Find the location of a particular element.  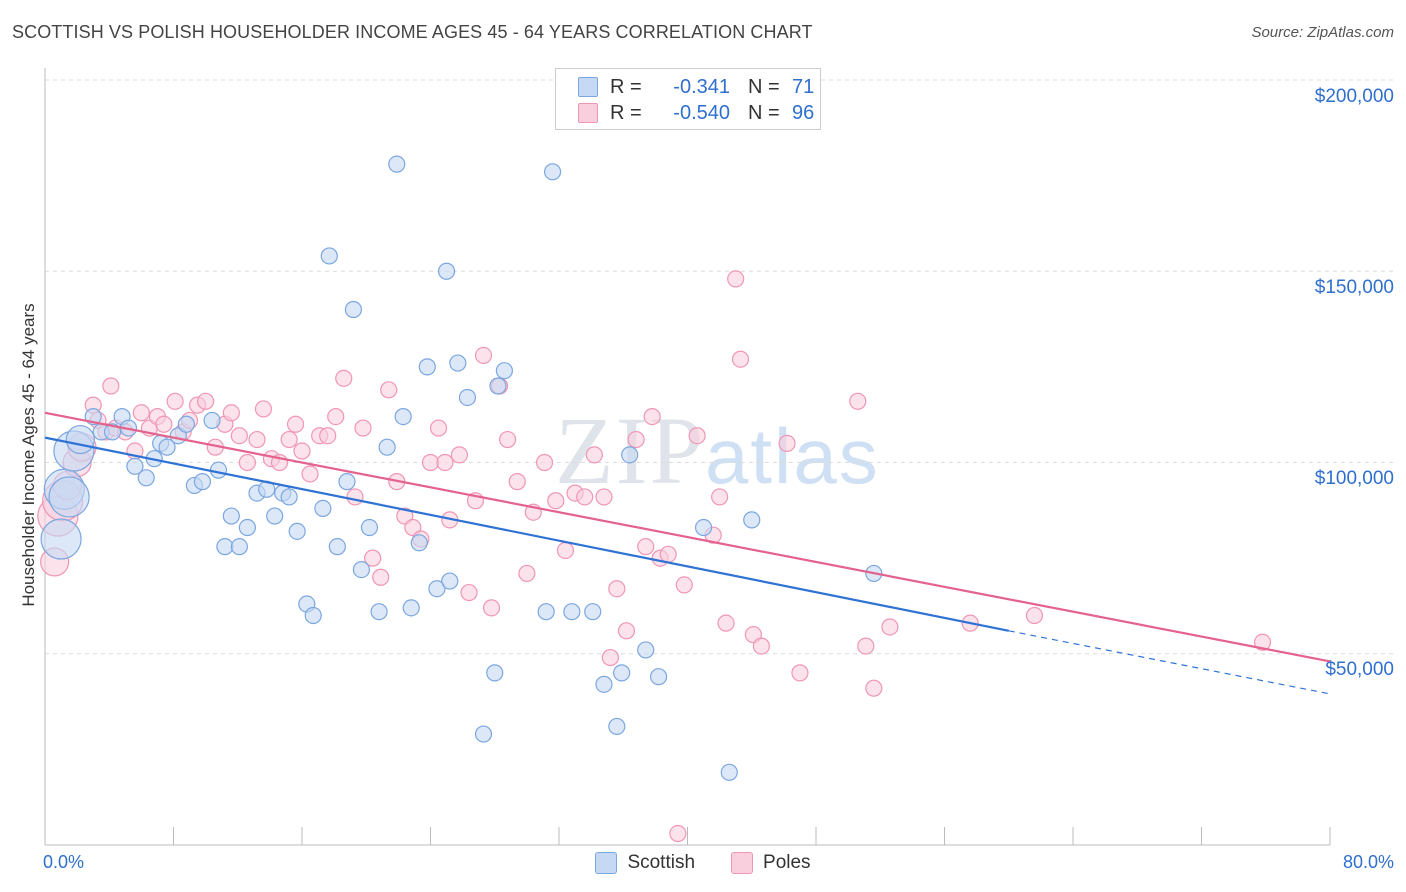

legend-row-scottish: R = -0.341 N = 71 is located at coordinates (696, 87).